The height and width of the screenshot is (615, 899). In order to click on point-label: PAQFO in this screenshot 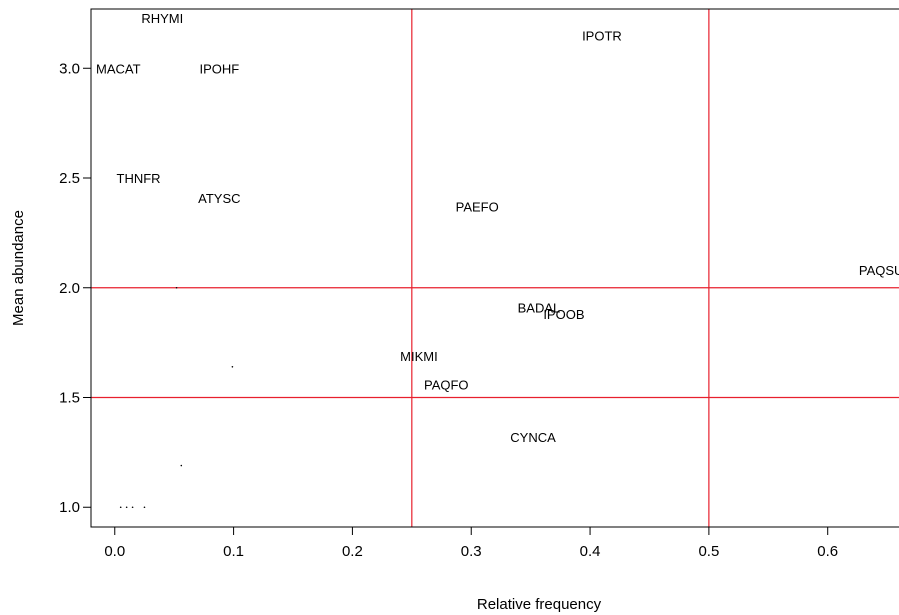, I will do `click(446, 384)`.